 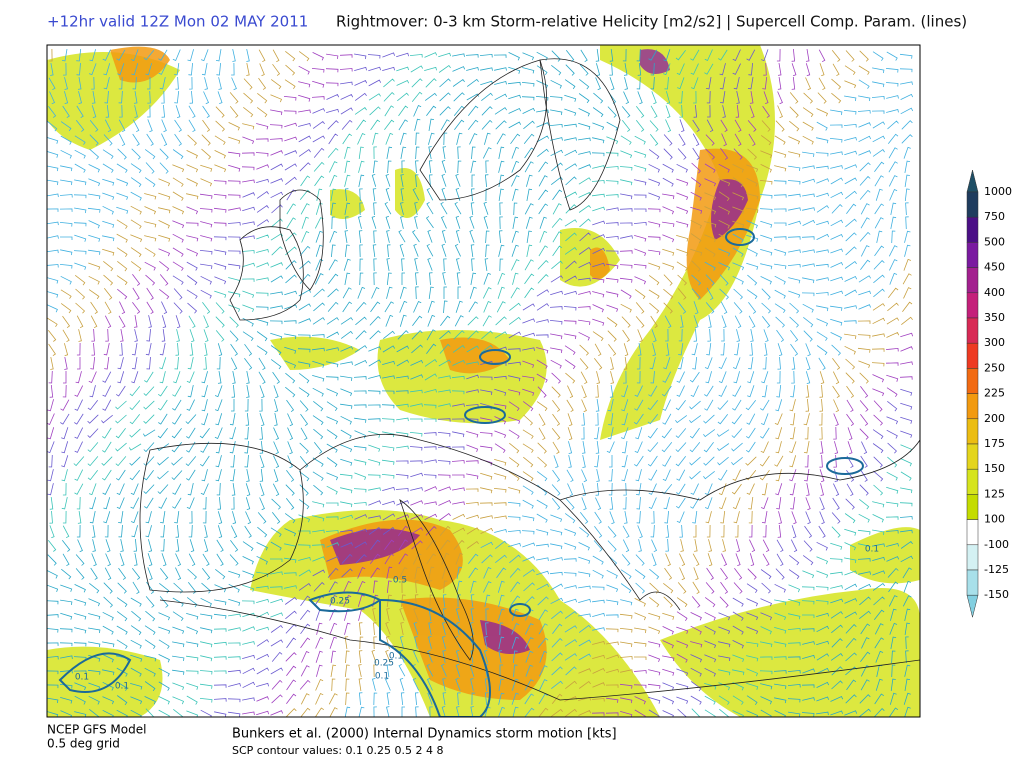 What do you see at coordinates (996, 544) in the screenshot?
I see `colorbar-label: -100` at bounding box center [996, 544].